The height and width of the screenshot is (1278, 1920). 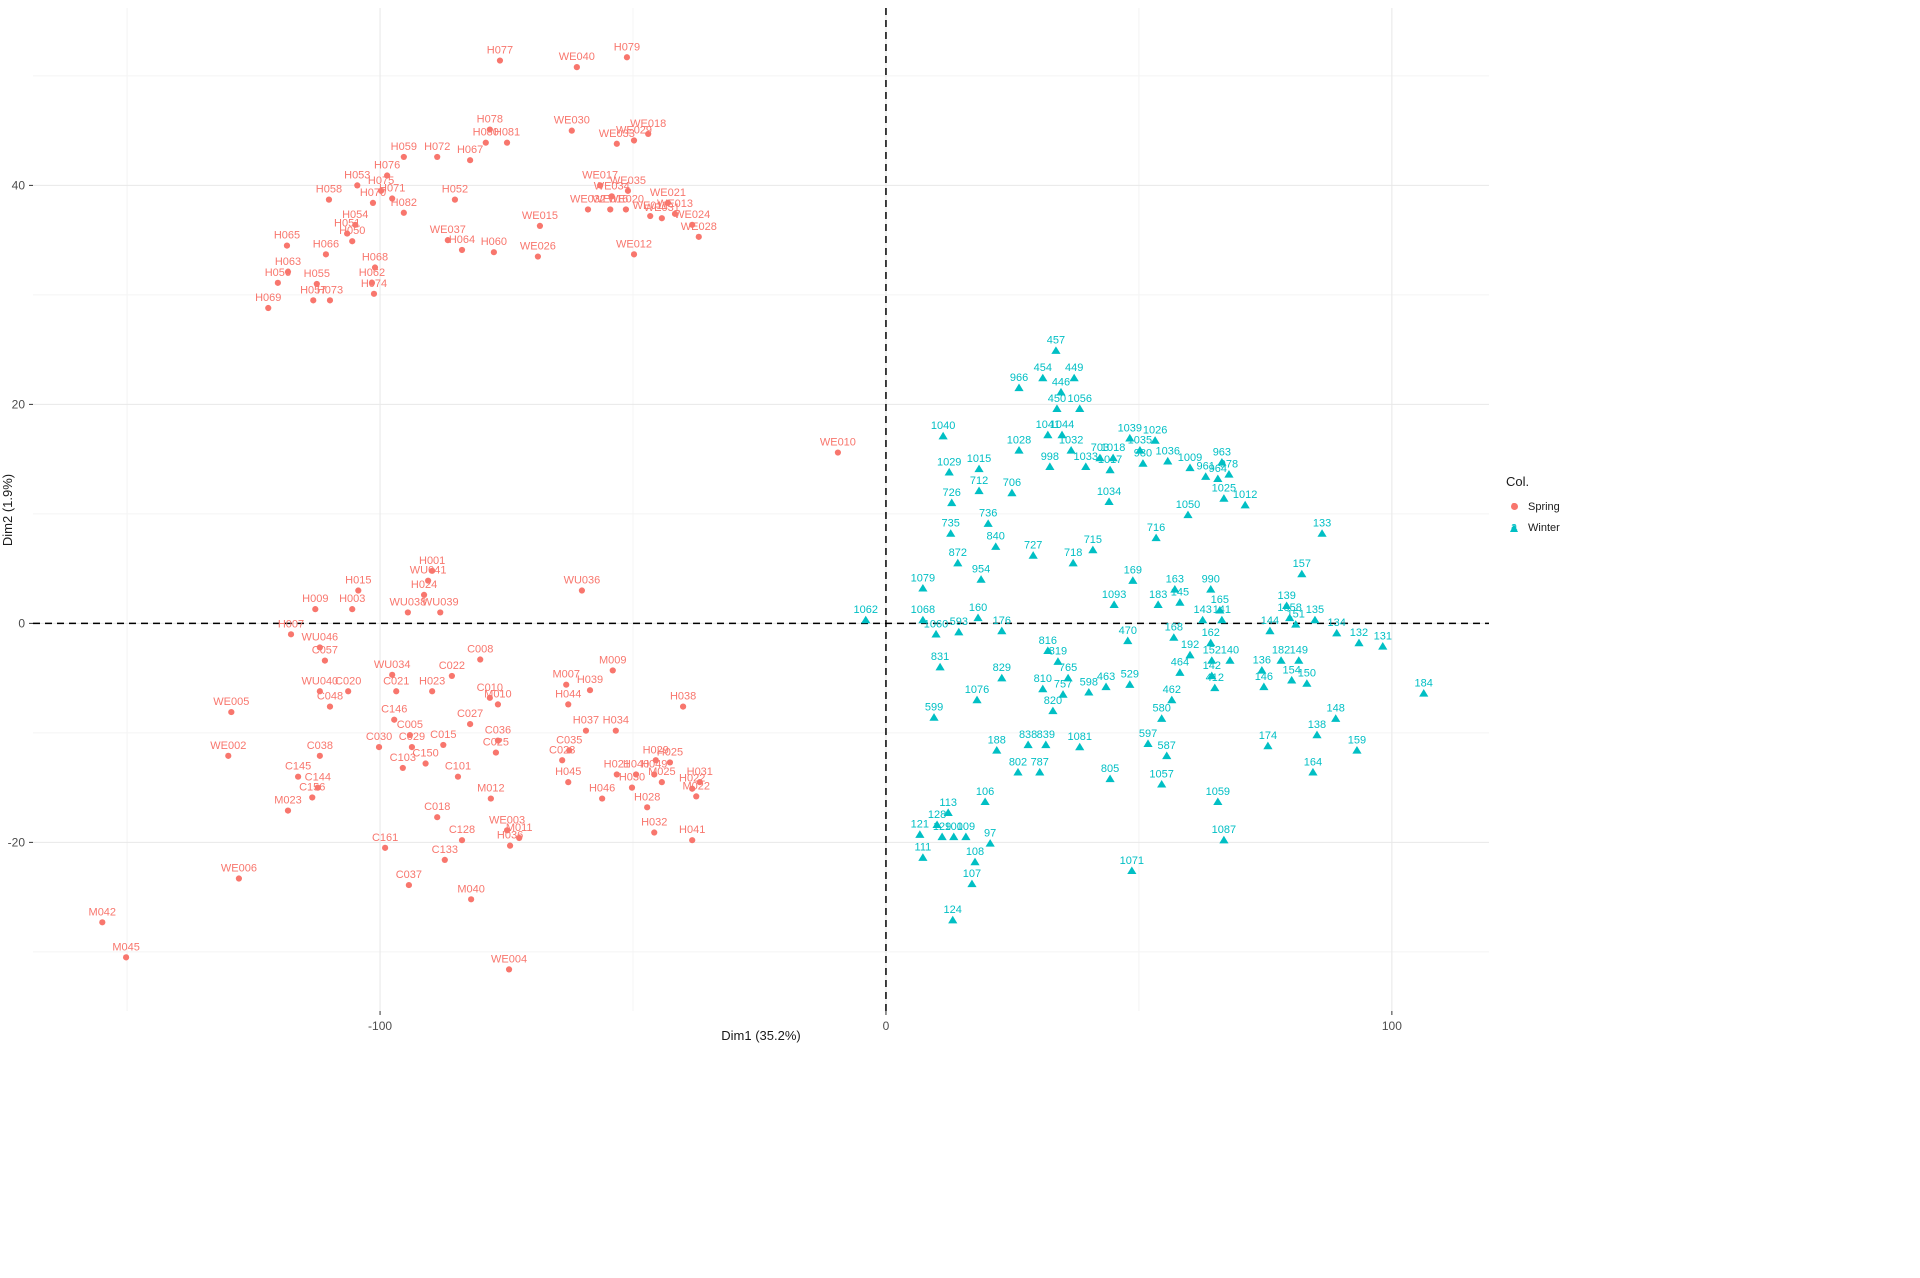 What do you see at coordinates (648, 124) in the screenshot?
I see `data-point-label: WE018` at bounding box center [648, 124].